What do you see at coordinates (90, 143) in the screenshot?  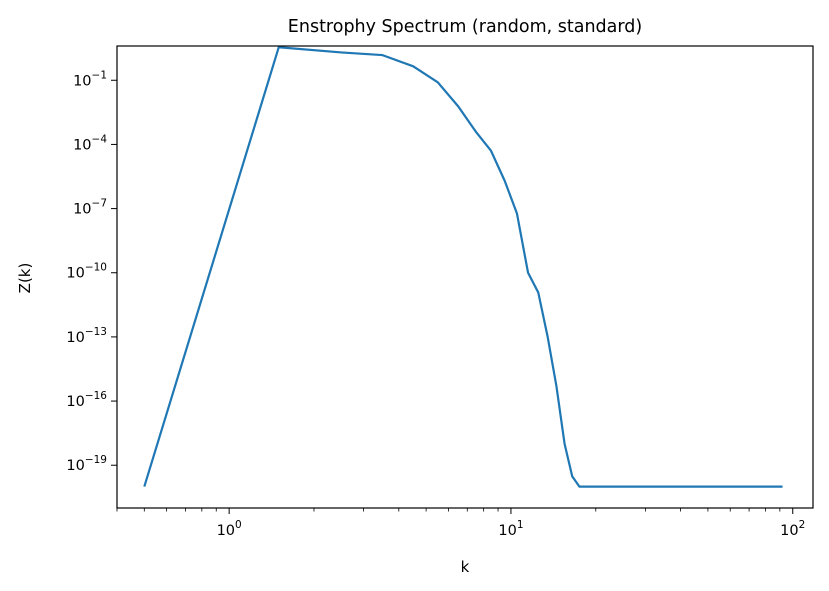 I see `y-tick-label: 10⁻⁴` at bounding box center [90, 143].